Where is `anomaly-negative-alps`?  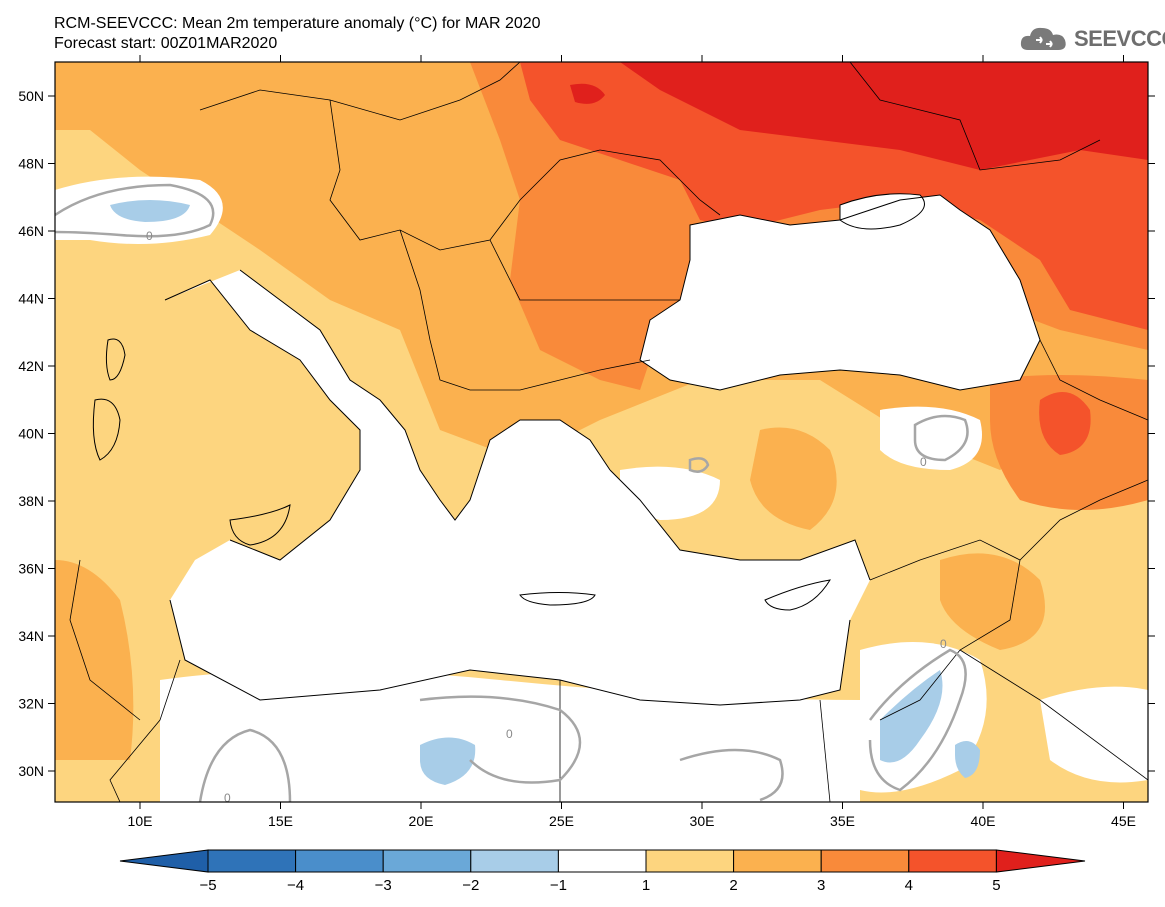
anomaly-negative-alps is located at coordinates (150, 211).